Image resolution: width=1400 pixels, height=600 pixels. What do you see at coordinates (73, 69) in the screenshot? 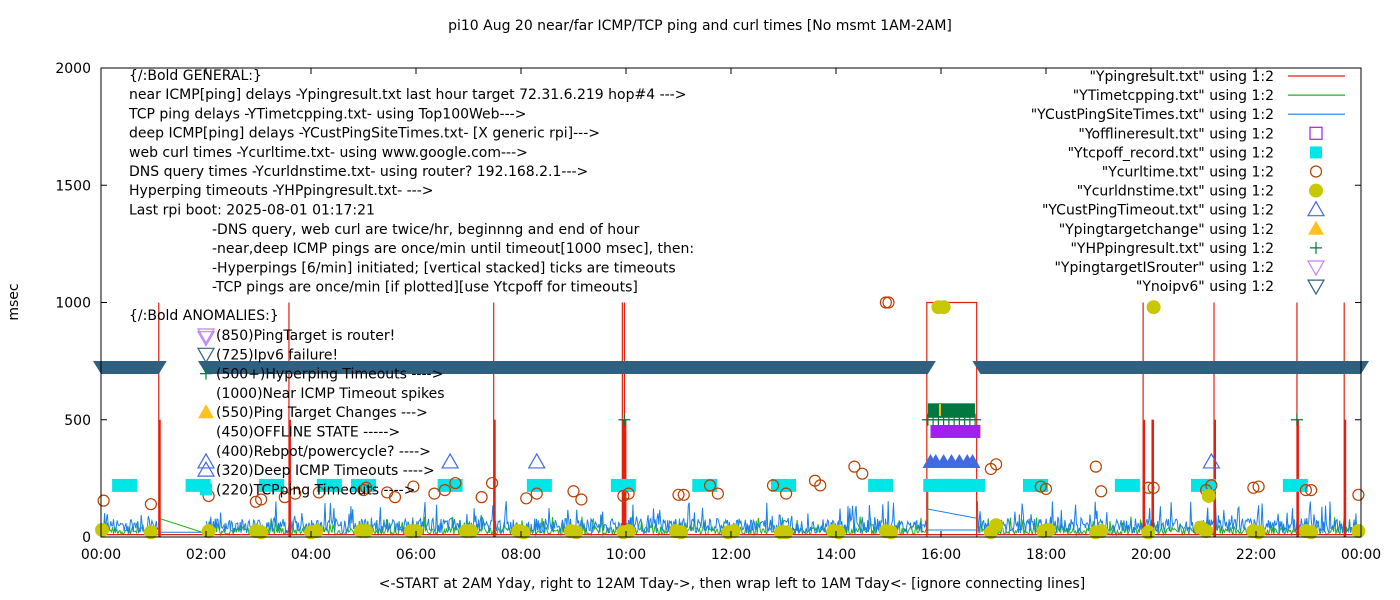
I see `y-tick-label: 2000` at bounding box center [73, 69].